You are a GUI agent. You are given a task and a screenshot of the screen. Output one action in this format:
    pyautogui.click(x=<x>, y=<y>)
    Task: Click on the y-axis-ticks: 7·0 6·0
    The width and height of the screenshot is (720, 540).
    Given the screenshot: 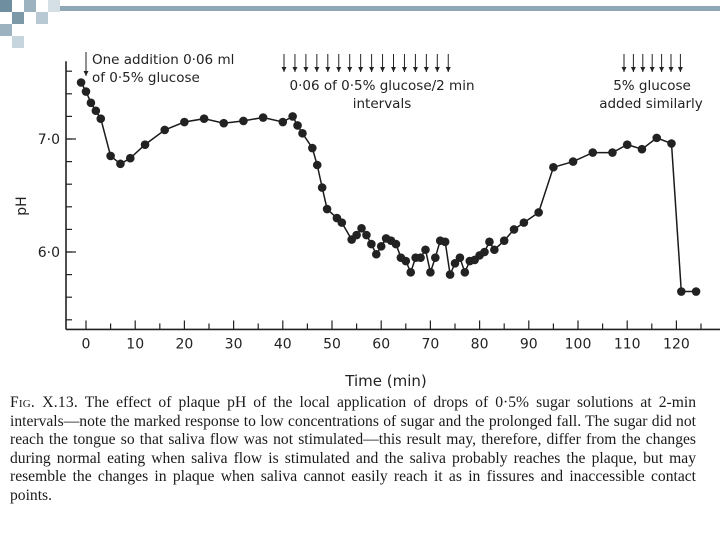 What is the action you would take?
    pyautogui.click(x=57, y=195)
    